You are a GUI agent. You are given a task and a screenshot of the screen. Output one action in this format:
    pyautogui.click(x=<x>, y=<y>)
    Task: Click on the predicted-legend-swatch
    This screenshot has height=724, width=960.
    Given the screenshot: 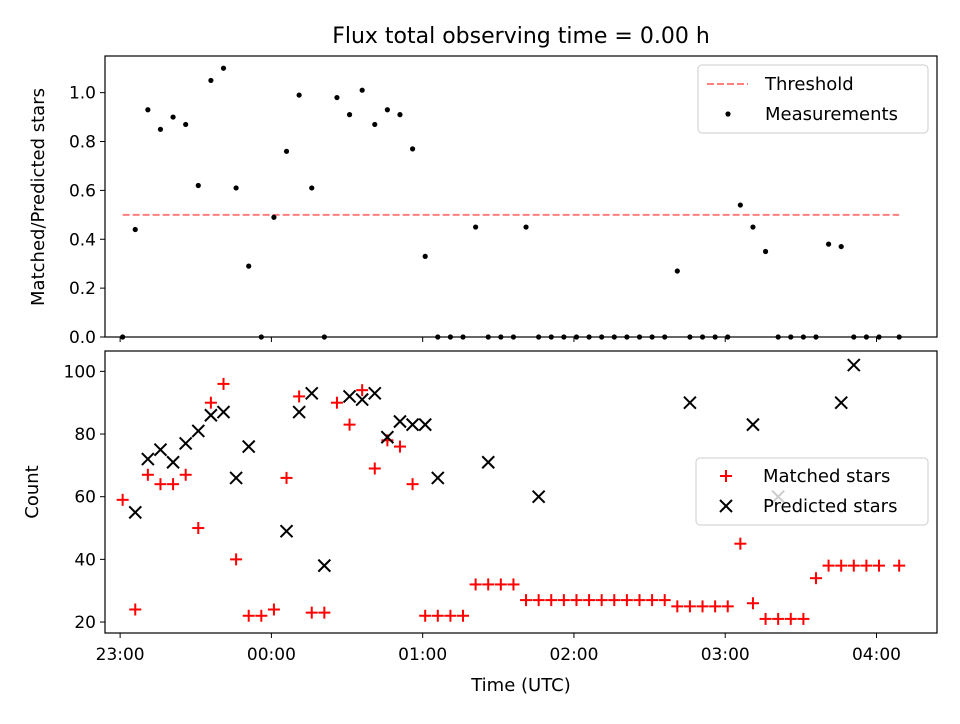 What is the action you would take?
    pyautogui.click(x=726, y=506)
    